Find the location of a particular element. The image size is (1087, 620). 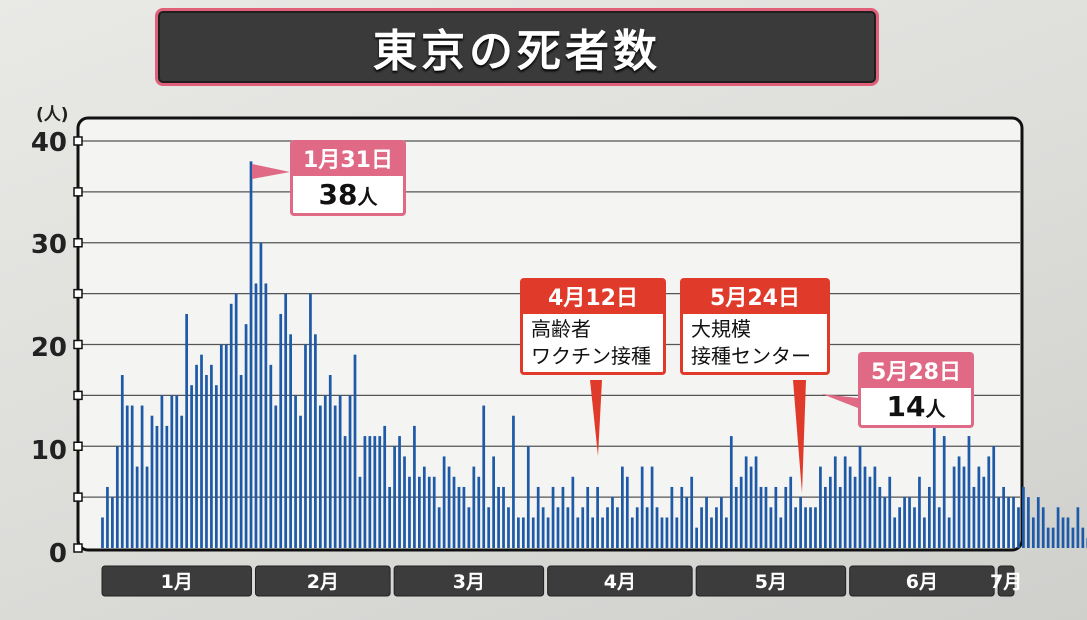

y-axis-ticks is located at coordinates (78, 344).